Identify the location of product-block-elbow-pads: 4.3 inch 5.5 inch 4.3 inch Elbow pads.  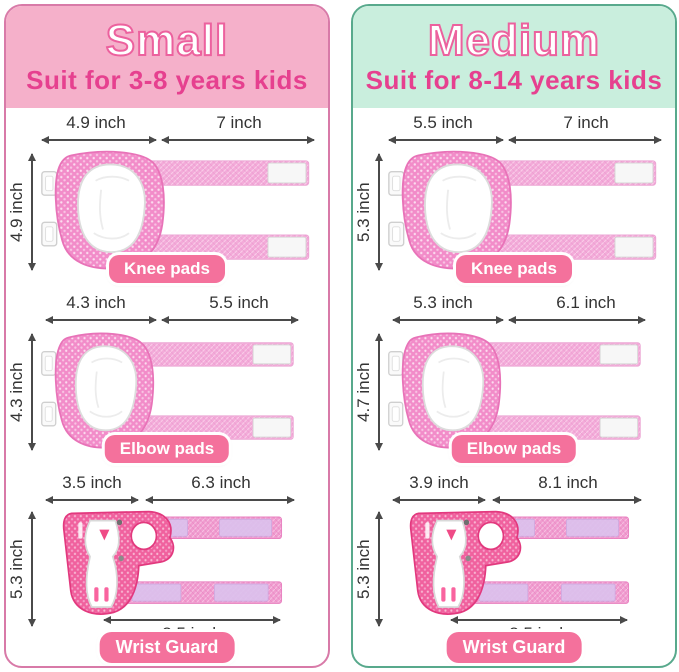
(167, 378).